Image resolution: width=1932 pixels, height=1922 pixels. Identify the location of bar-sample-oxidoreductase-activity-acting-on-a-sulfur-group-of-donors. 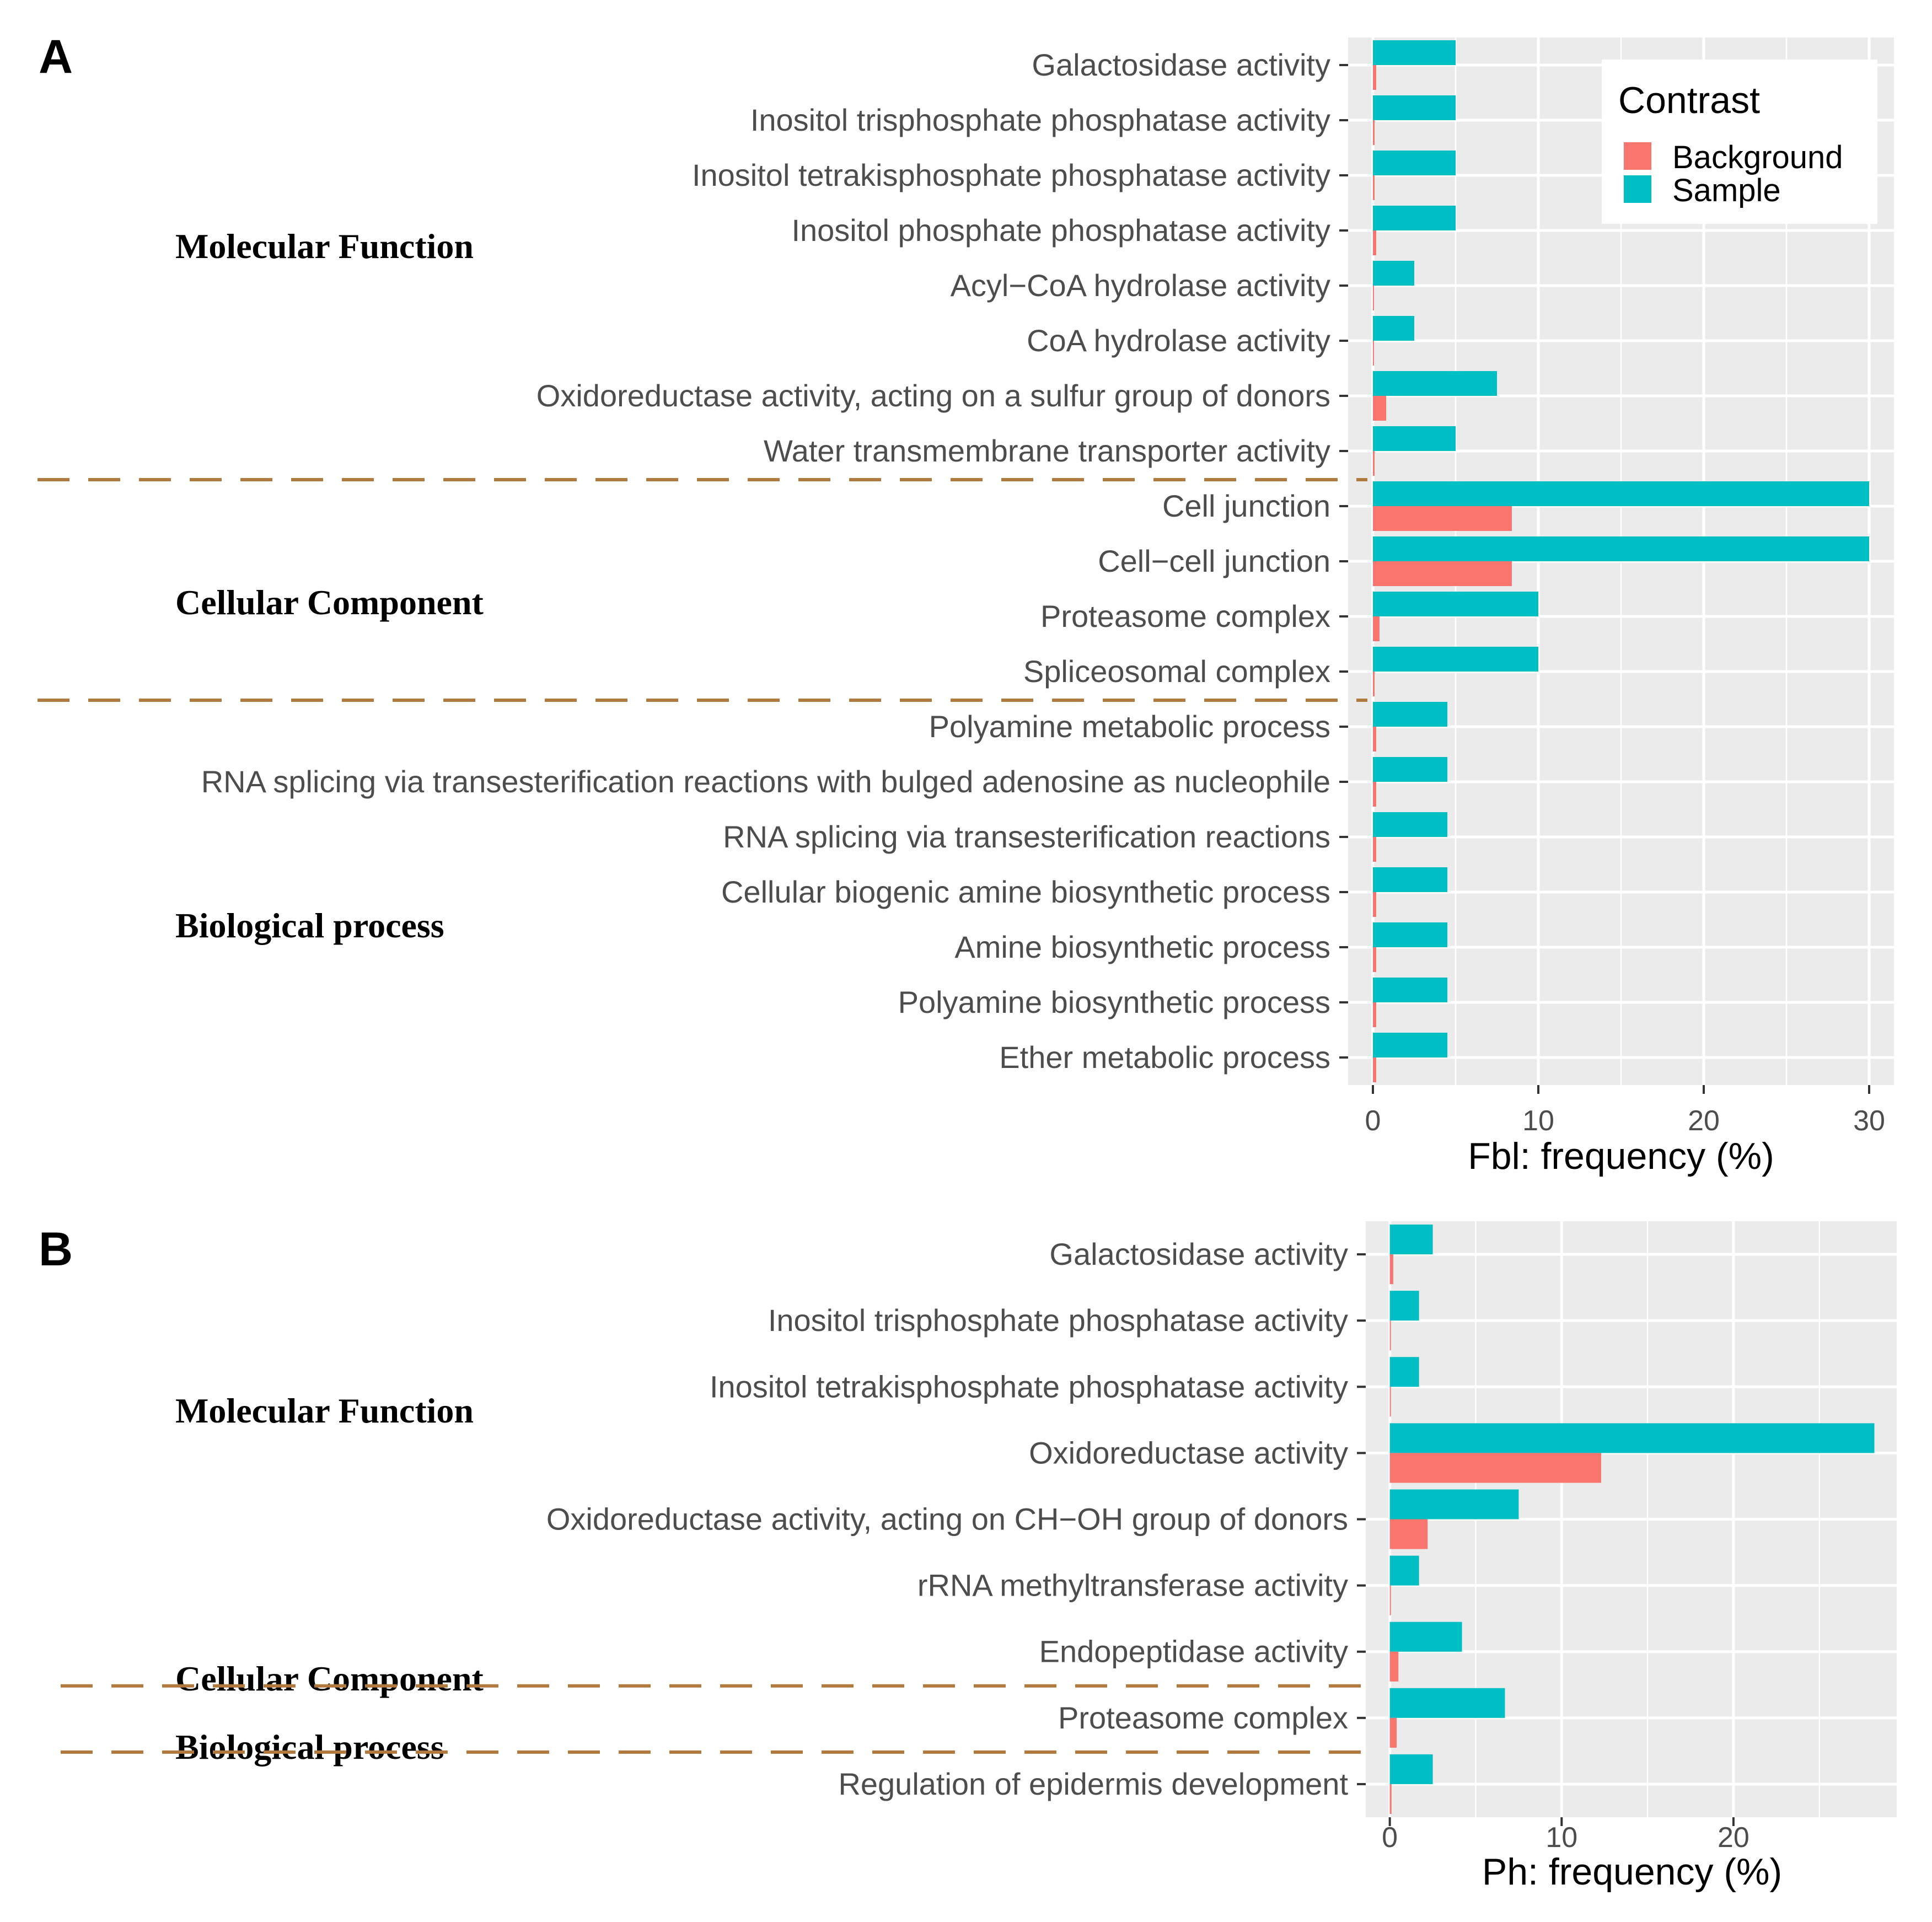
(1435, 384).